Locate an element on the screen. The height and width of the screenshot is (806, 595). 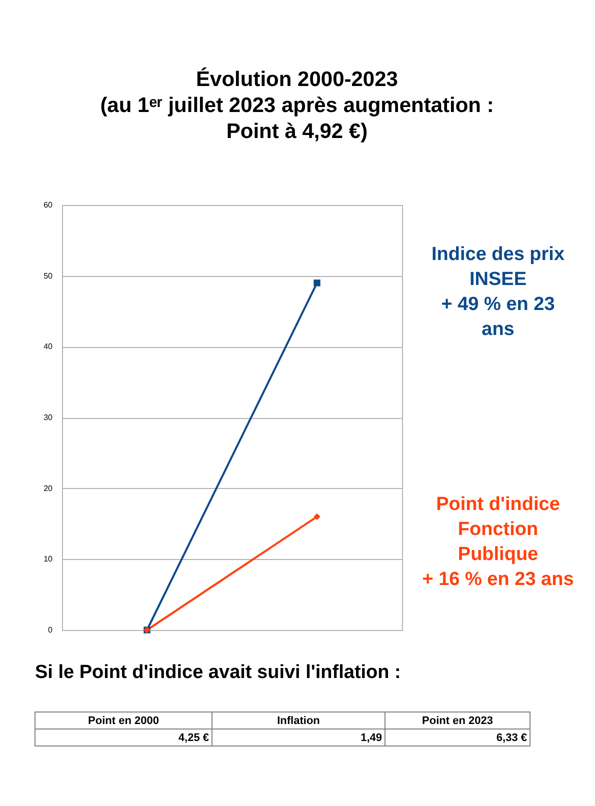
y-tick-label: 60 is located at coordinates (49, 205).